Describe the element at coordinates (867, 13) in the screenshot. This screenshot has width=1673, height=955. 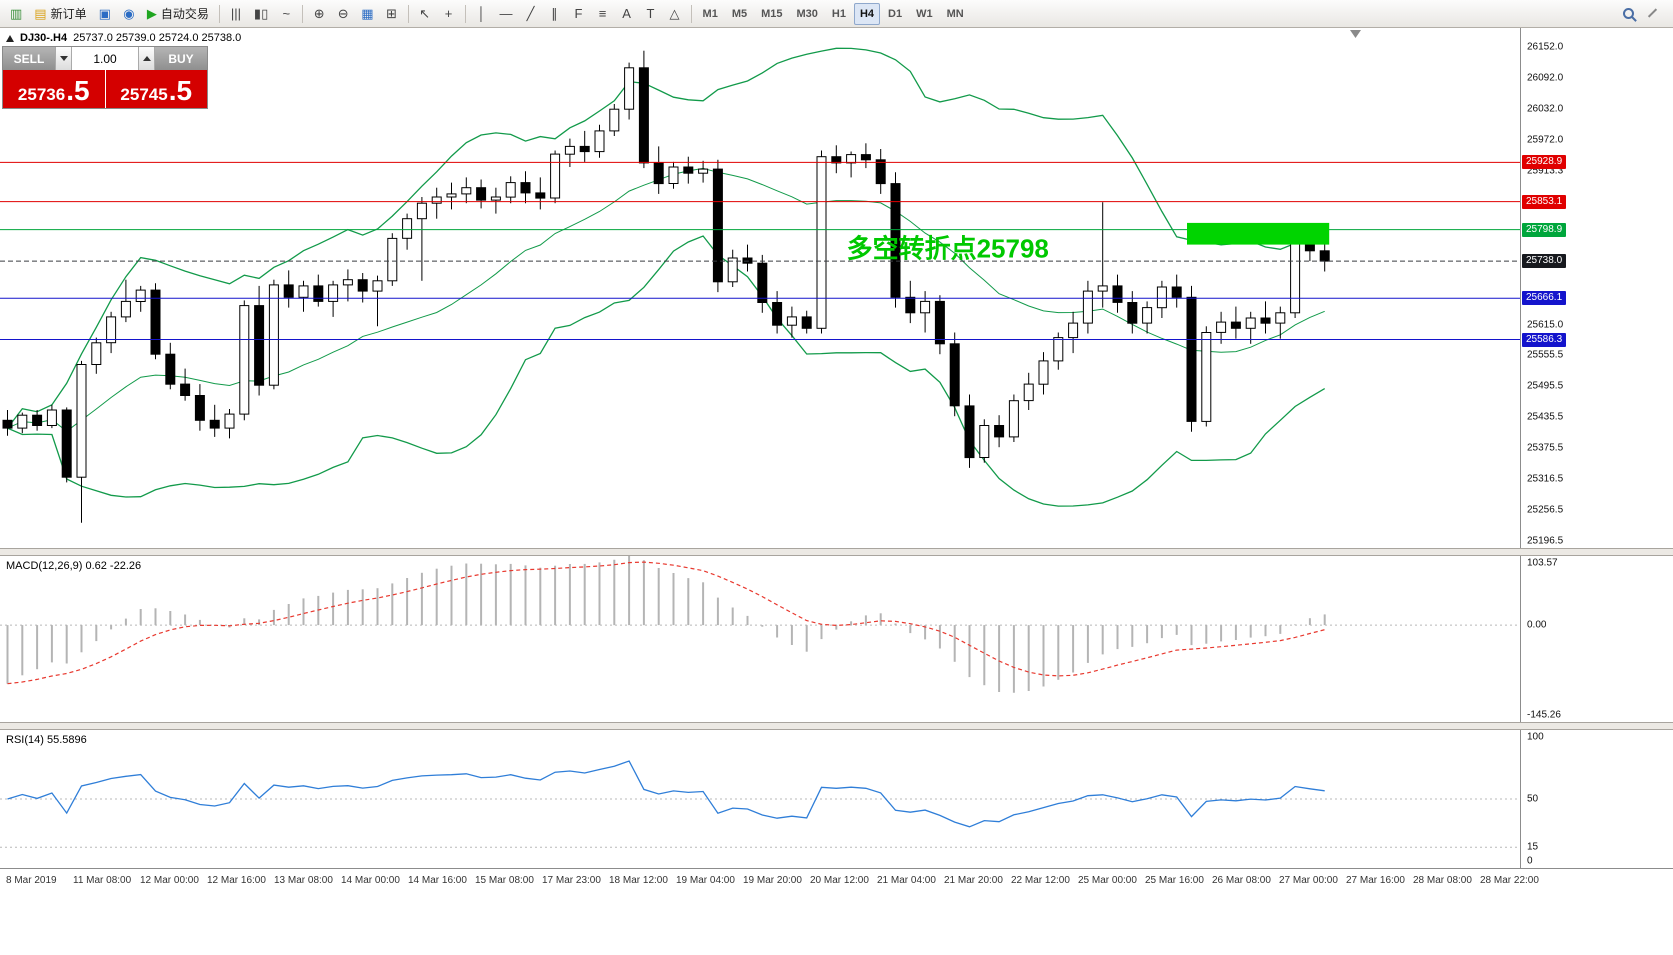
I see `timeframe-h4-button: H4` at that location.